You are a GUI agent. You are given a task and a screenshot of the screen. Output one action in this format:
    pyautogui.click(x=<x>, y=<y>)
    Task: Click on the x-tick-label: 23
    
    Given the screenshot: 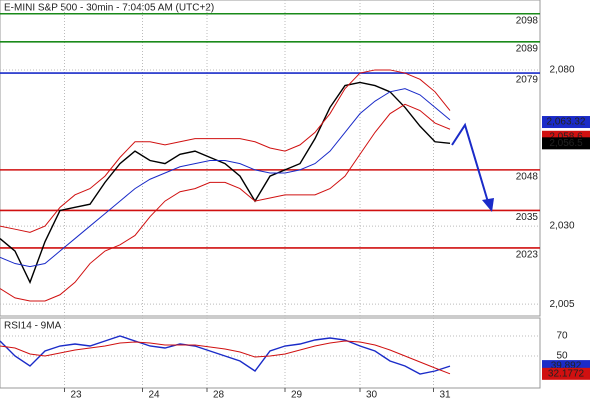 What is the action you would take?
    pyautogui.click(x=77, y=395)
    